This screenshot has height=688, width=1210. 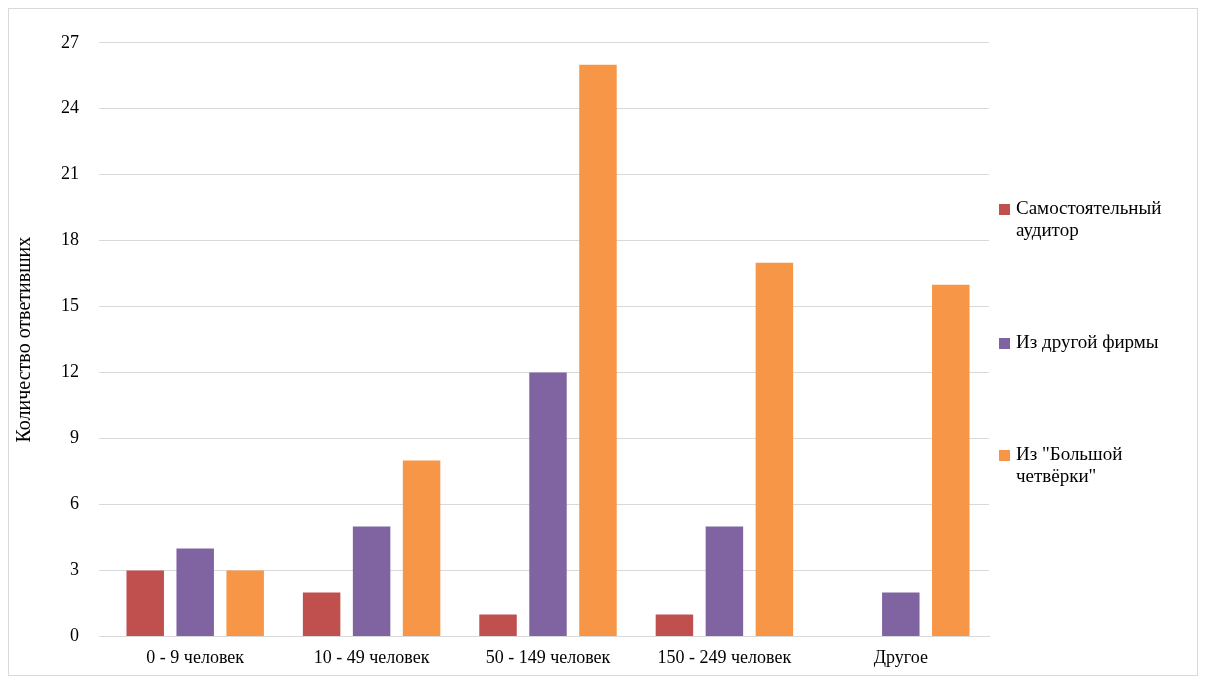 I want to click on x-tick-label: 150 - 249 человек, so click(x=724, y=656).